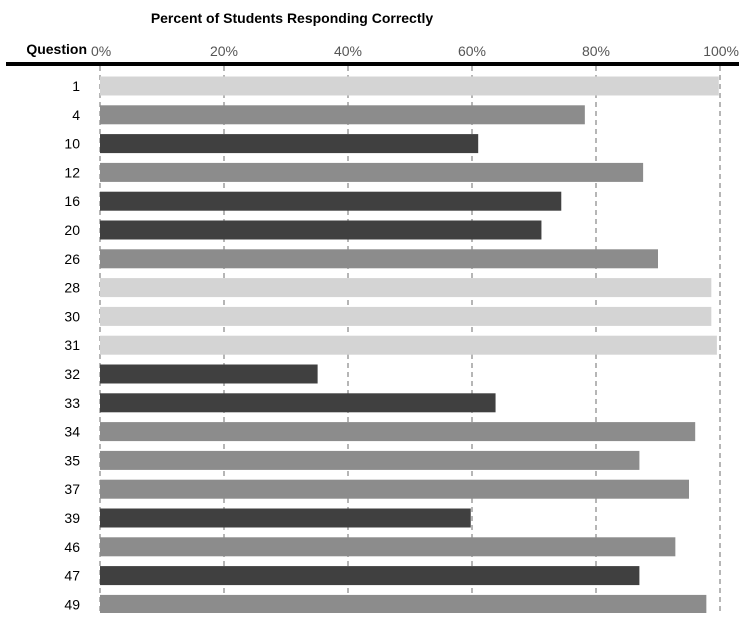 This screenshot has height=618, width=739. Describe the element at coordinates (72, 374) in the screenshot. I see `category-label: 32` at that location.